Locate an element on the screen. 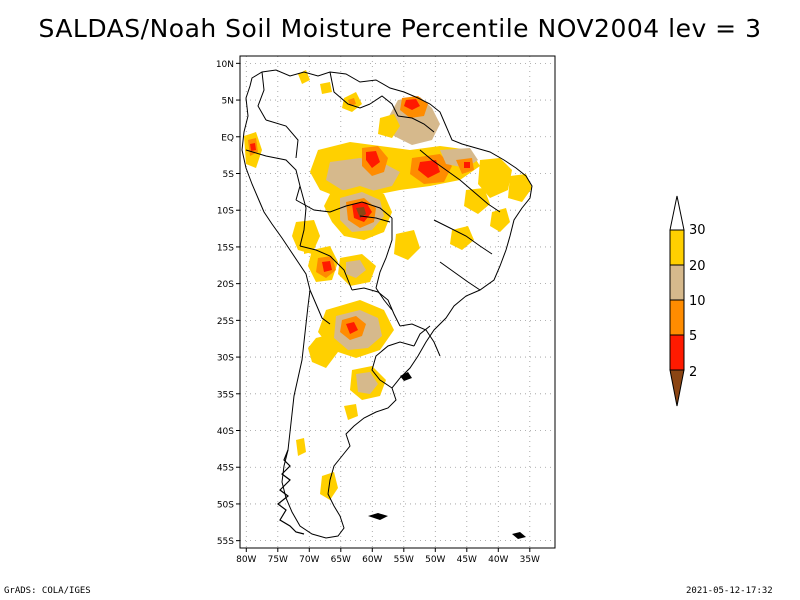 The image size is (800, 600). lon-tick-label: 80W is located at coordinates (246, 560).